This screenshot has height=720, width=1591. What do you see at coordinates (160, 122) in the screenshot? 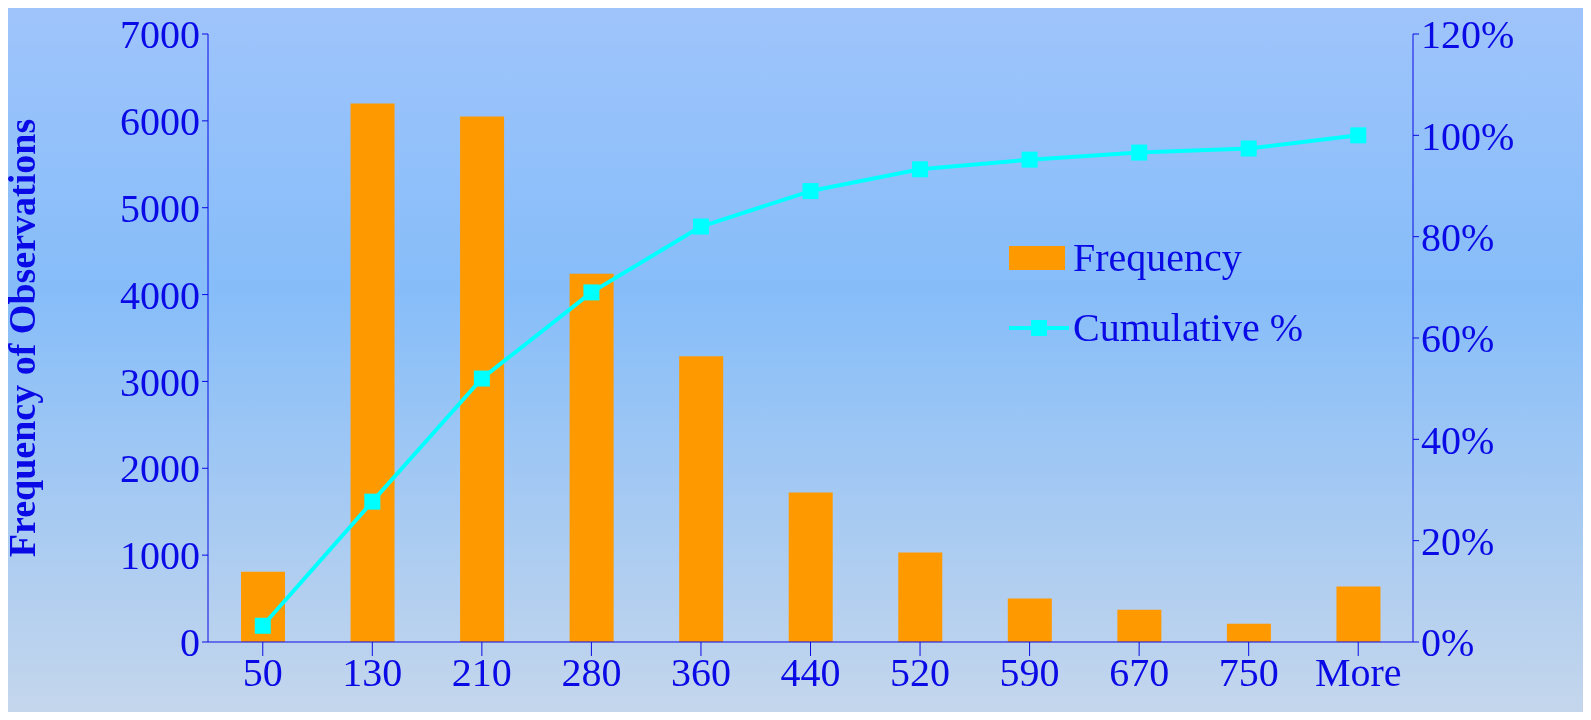
I see `y-tick-label: 6000` at bounding box center [160, 122].